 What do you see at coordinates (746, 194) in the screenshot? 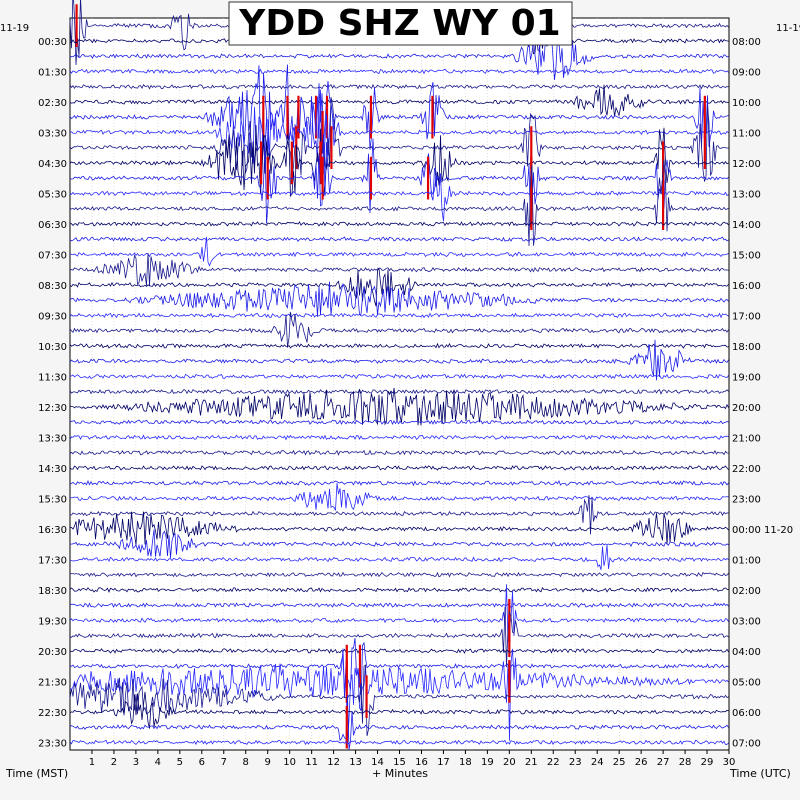
I see `right-tick-label: 13:00` at bounding box center [746, 194].